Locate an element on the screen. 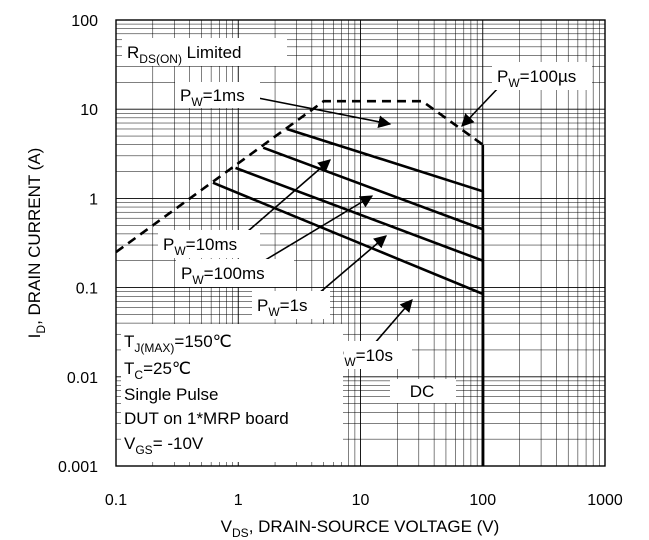  pw100ms-label-bg is located at coordinates (235, 273).